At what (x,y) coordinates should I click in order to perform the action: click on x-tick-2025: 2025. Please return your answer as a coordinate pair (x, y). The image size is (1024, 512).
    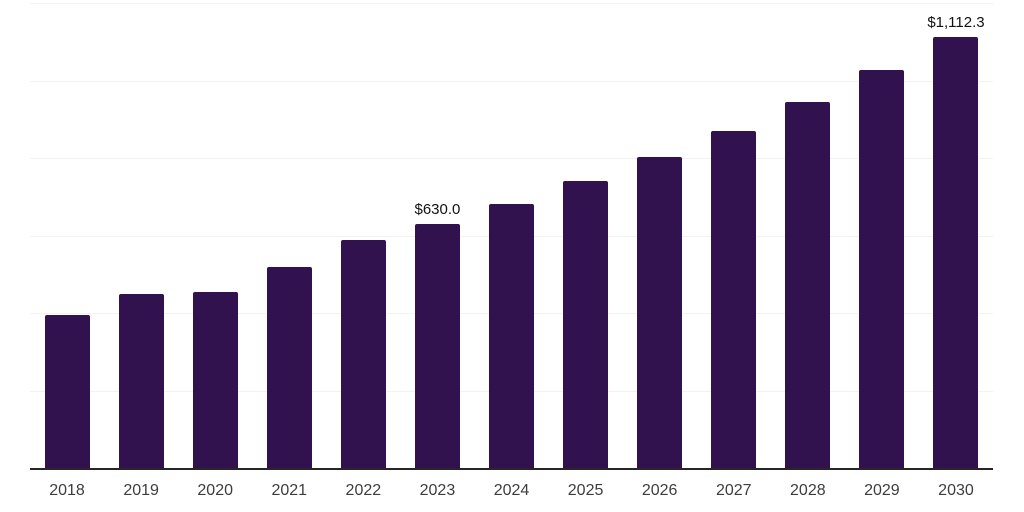
    Looking at the image, I should click on (585, 490).